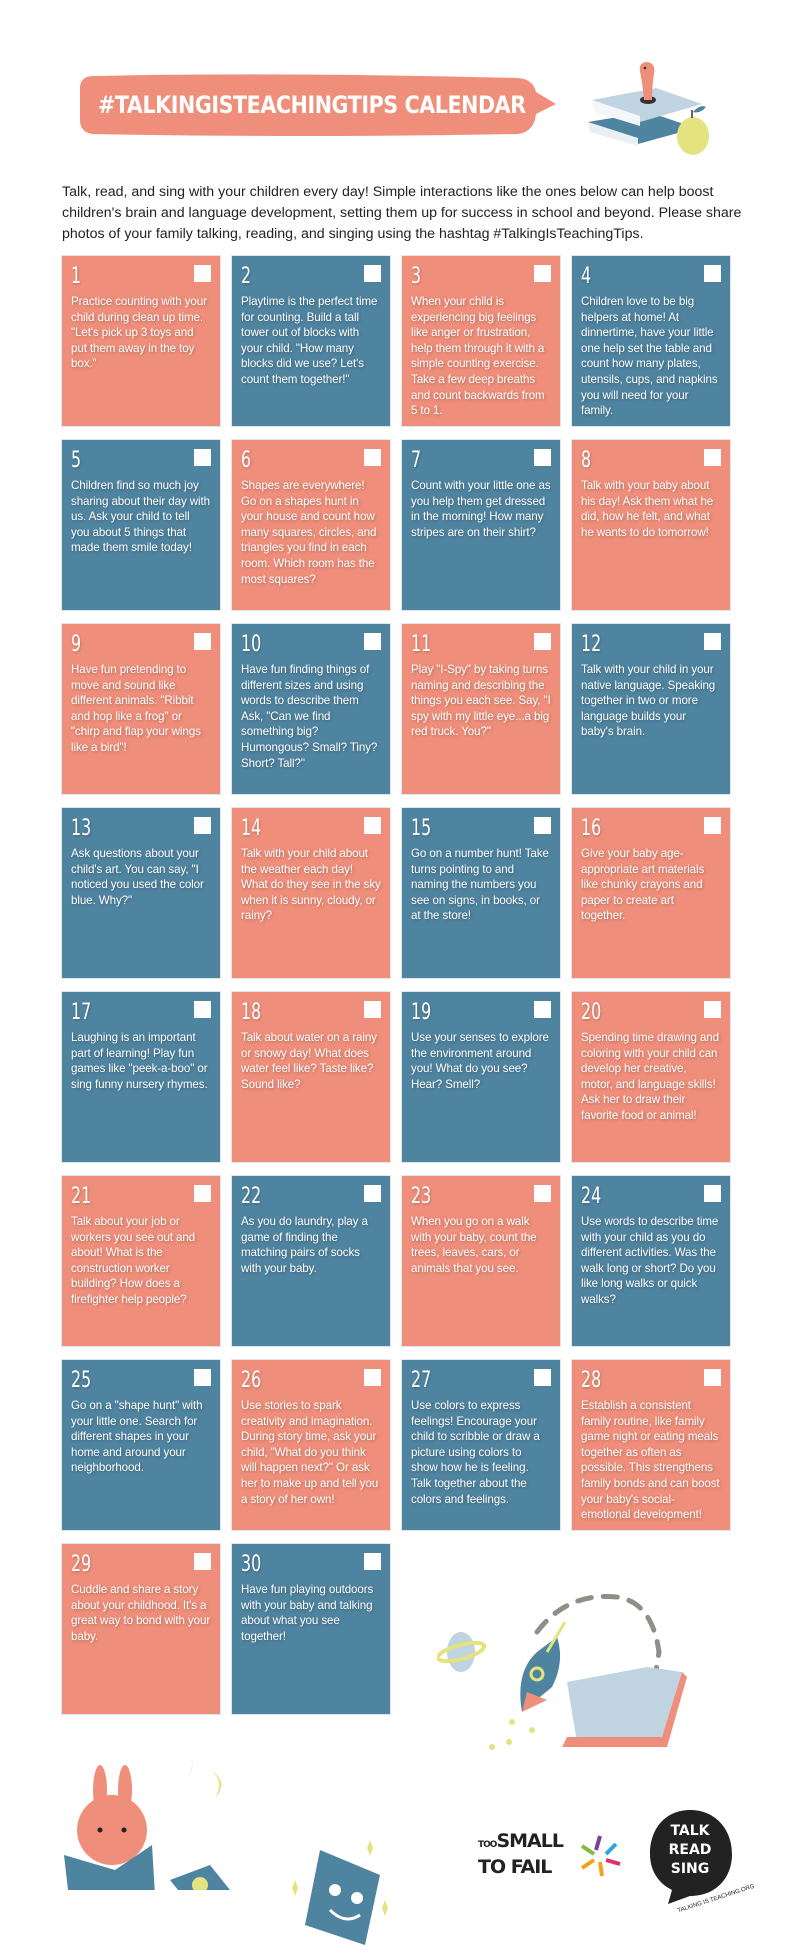 The height and width of the screenshot is (1950, 800). What do you see at coordinates (586, 460) in the screenshot?
I see `day-number: 8` at bounding box center [586, 460].